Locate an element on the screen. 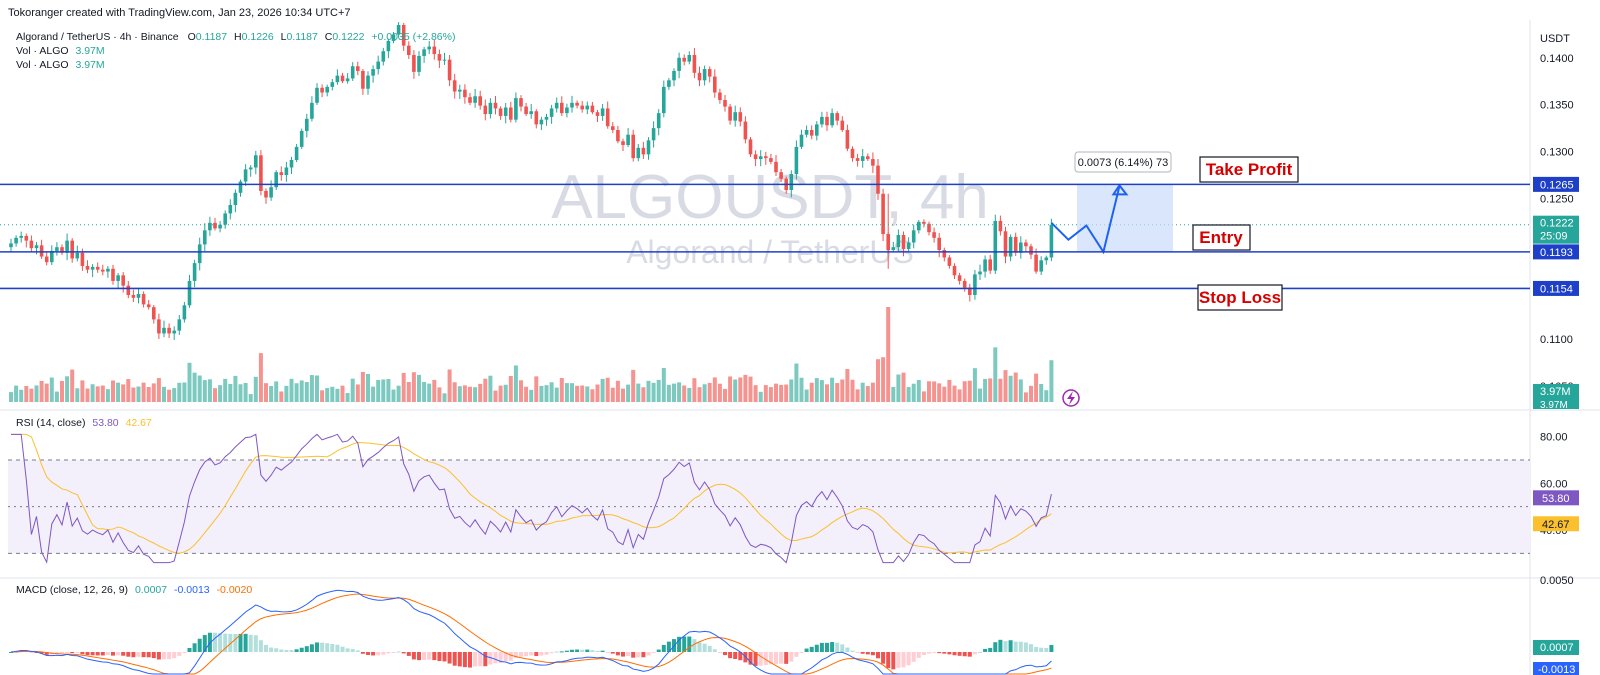  rsi-line is located at coordinates (531, 498).